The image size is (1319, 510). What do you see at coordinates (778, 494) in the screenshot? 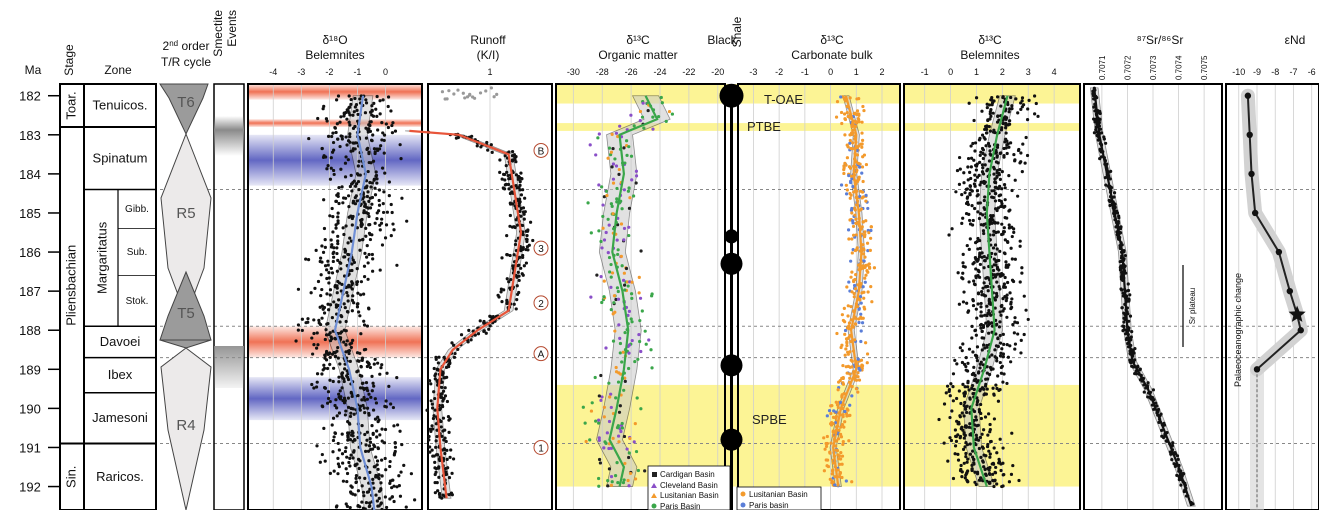
I see `legend-carb-lusitanian: Lusitanian Basin` at bounding box center [778, 494].